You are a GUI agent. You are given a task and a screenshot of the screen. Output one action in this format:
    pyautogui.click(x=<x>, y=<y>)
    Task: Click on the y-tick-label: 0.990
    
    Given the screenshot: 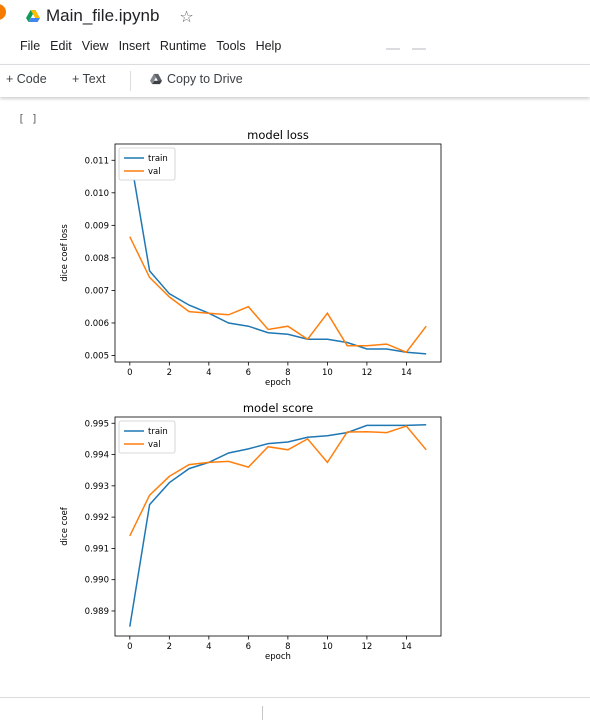 What is the action you would take?
    pyautogui.click(x=97, y=581)
    